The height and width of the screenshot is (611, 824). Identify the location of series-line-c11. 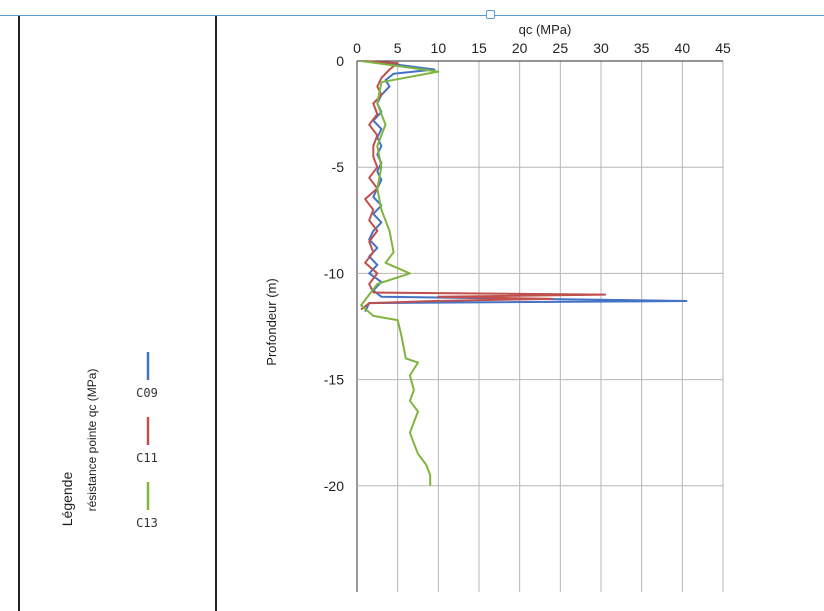
(483, 185).